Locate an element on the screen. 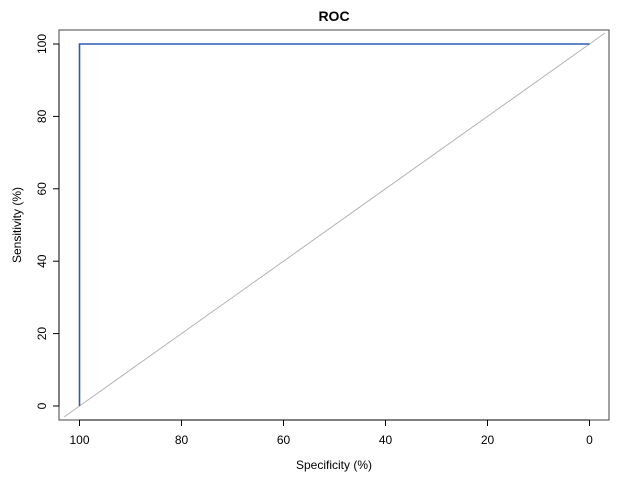 This screenshot has width=640, height=480. x-tick-label: 80 is located at coordinates (182, 440).